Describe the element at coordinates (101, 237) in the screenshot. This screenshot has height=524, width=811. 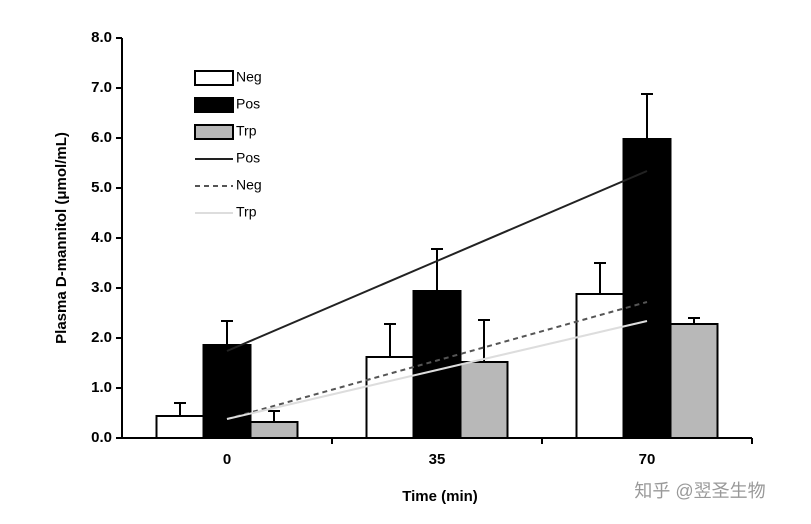
I see `y-tick-label: 4.0` at that location.